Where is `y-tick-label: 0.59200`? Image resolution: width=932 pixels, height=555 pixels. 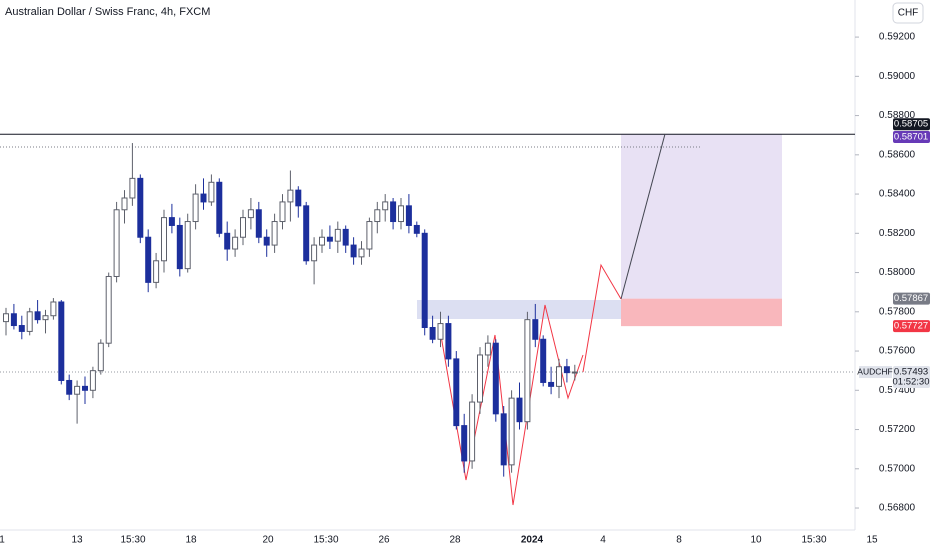
y-tick-label: 0.59200 is located at coordinates (897, 37).